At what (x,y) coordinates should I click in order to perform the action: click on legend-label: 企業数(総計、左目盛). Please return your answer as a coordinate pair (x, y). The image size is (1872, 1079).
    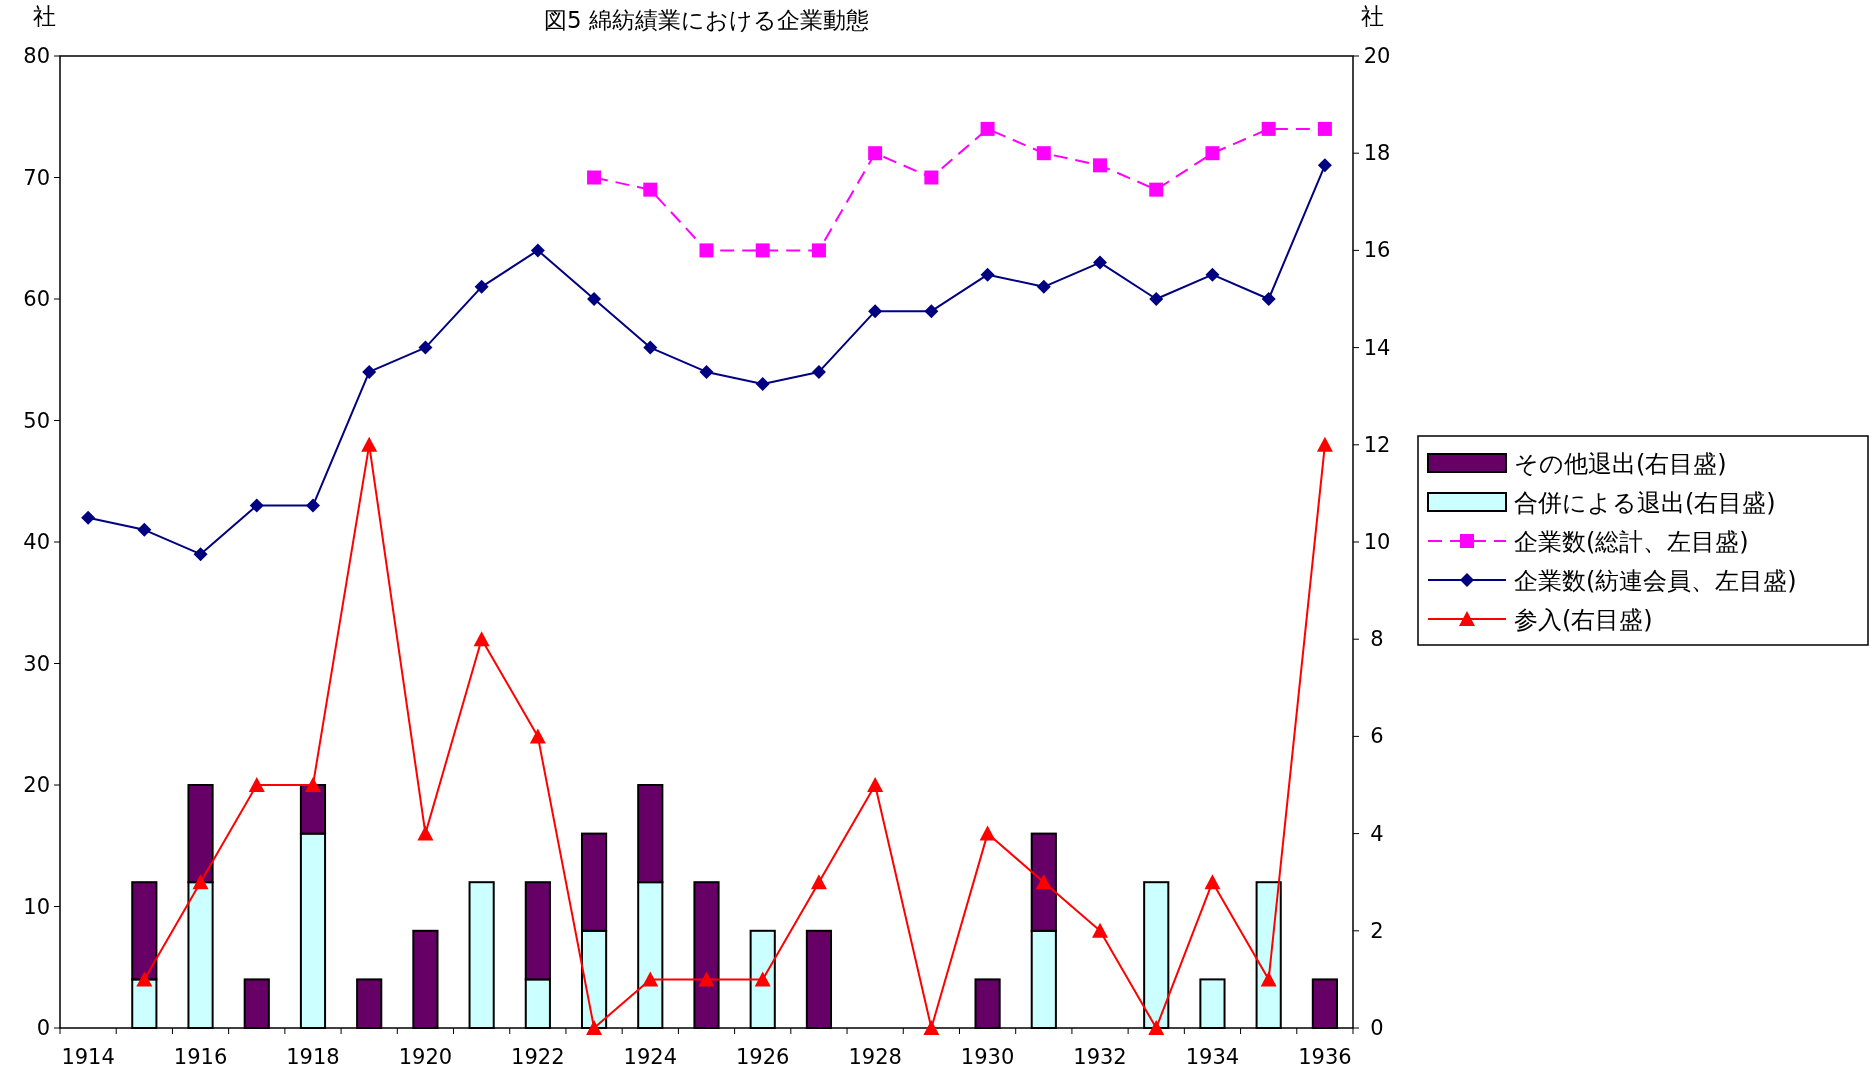
    Looking at the image, I should click on (1631, 542).